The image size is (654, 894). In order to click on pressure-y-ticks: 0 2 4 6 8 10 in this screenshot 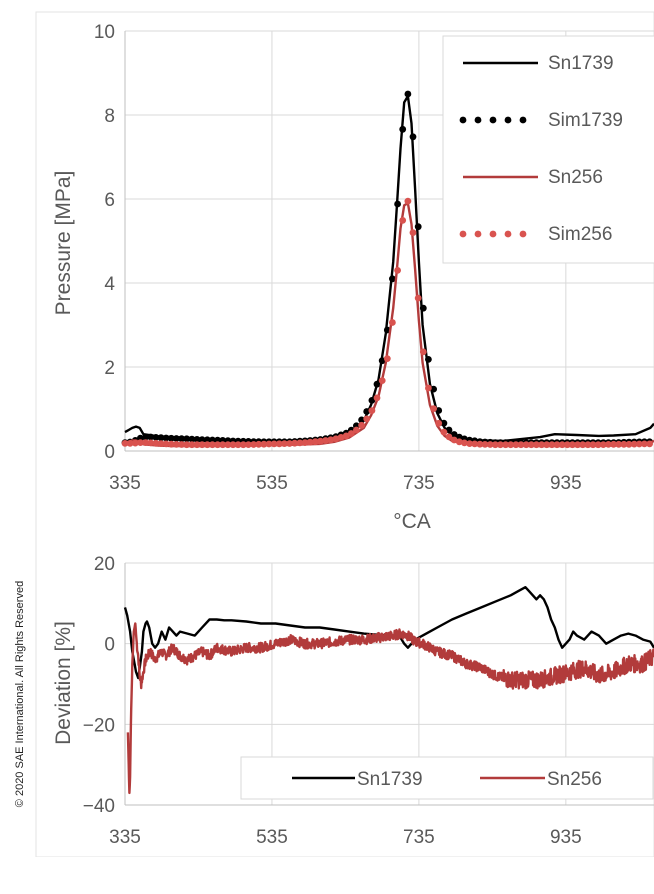, I will do `click(105, 242)`.